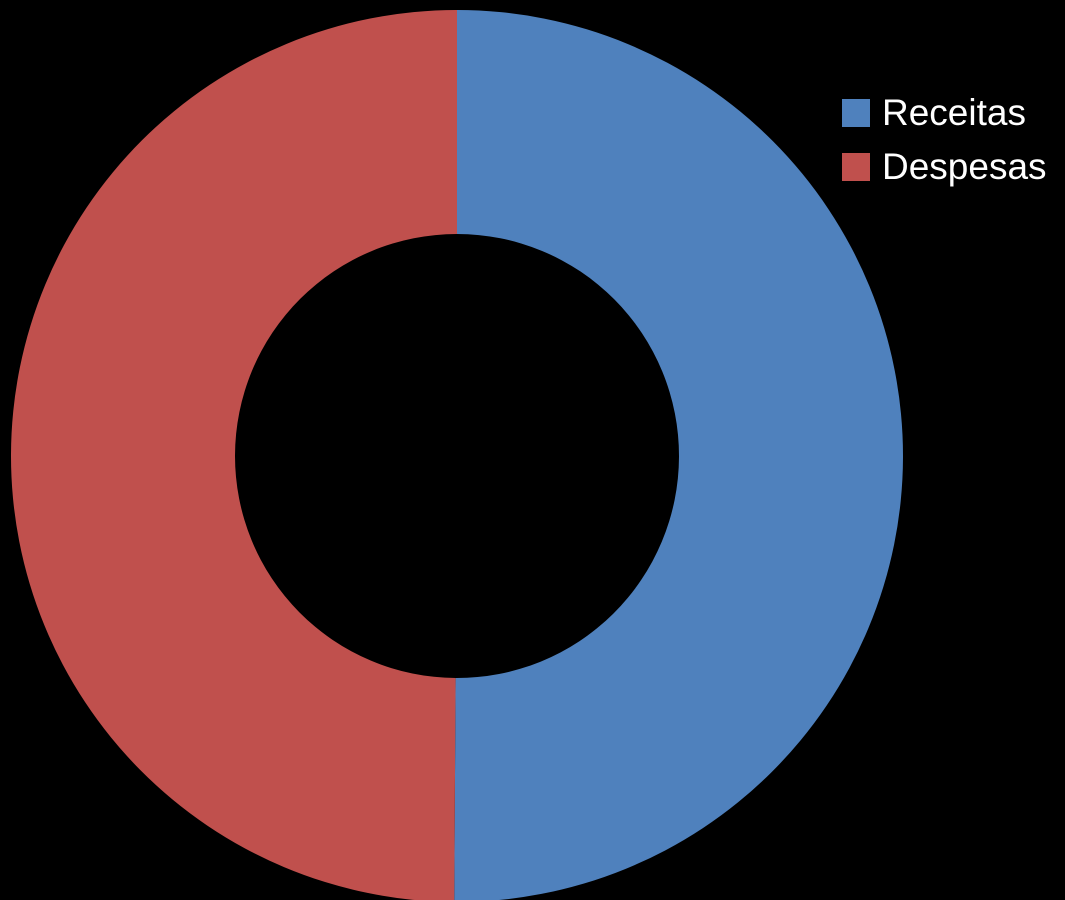 This screenshot has width=1065, height=900. I want to click on legend-item-receitas: Receitas, so click(944, 113).